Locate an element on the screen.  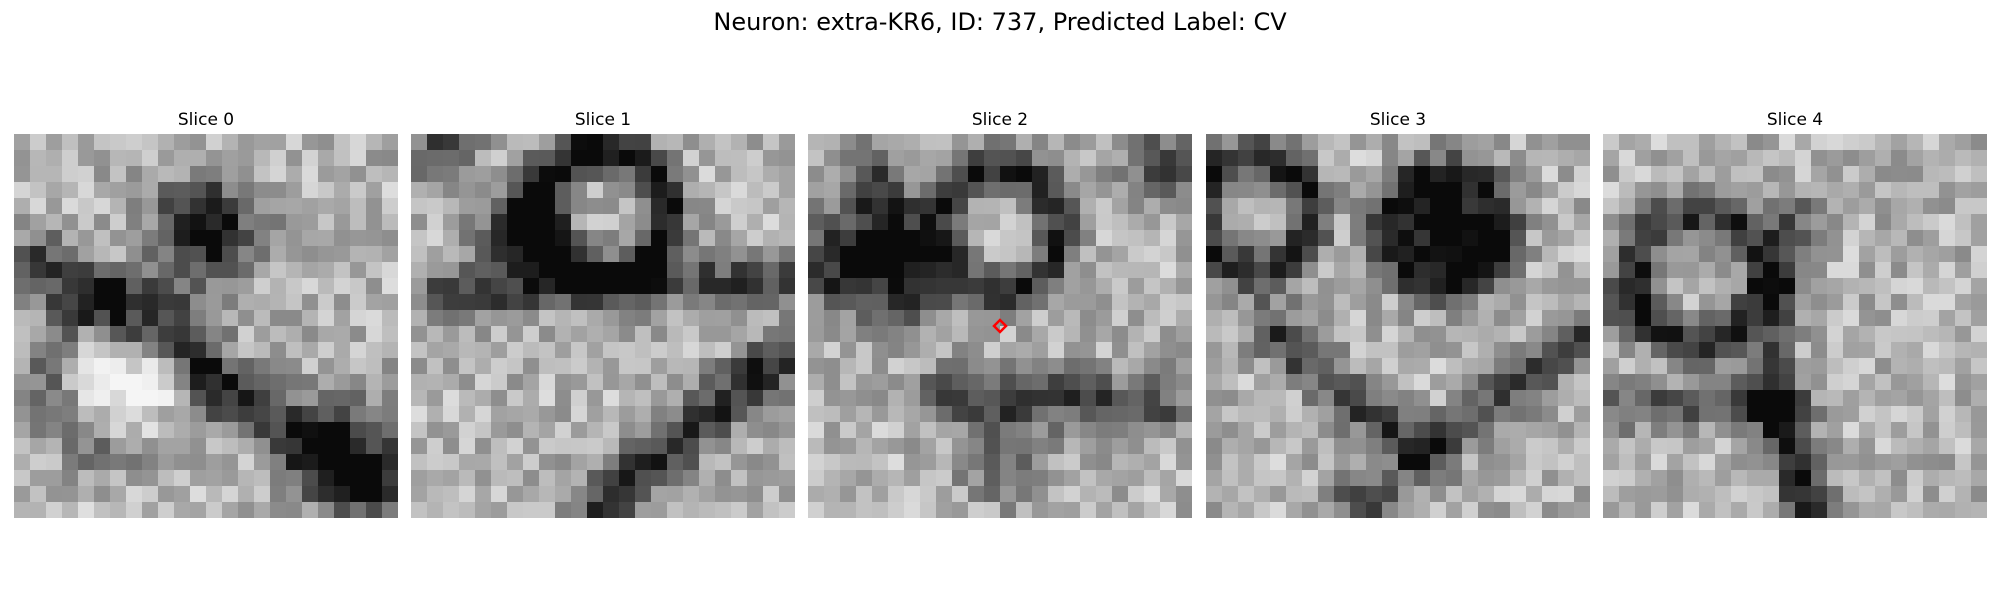
slice-panel-2: Slice 2 is located at coordinates (1000, 313).